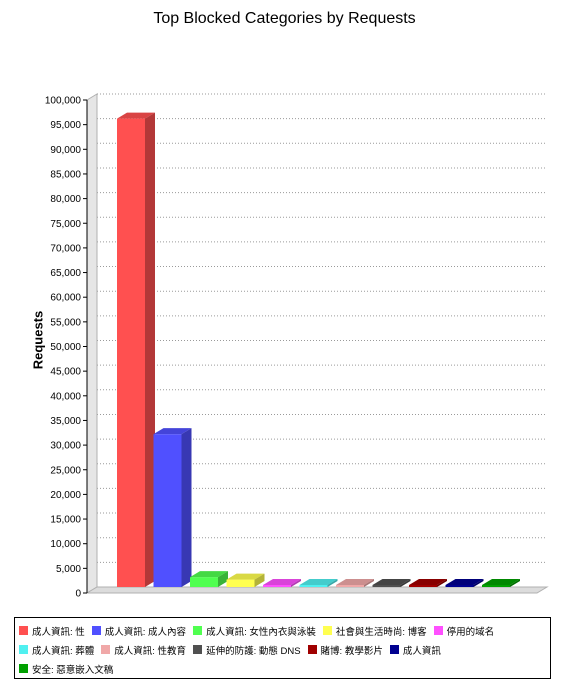 The image size is (569, 692). What do you see at coordinates (150, 651) in the screenshot?
I see `legend-label: 成人資訊: 性教育` at bounding box center [150, 651].